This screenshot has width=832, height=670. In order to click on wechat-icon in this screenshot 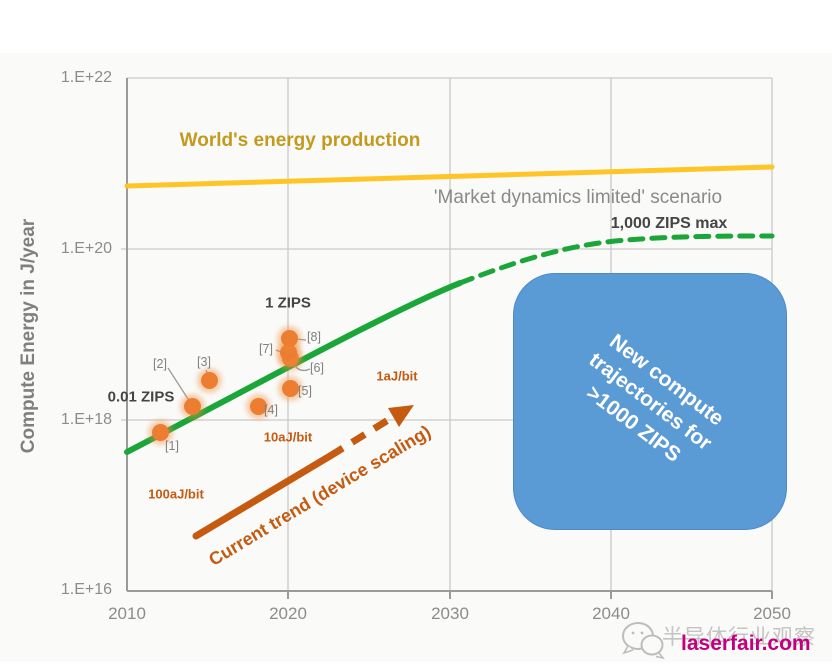, I will do `click(644, 641)`.